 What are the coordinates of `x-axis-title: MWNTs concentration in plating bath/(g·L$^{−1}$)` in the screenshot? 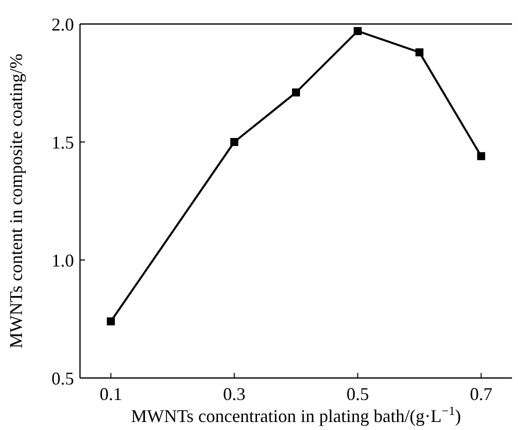 It's located at (296, 415).